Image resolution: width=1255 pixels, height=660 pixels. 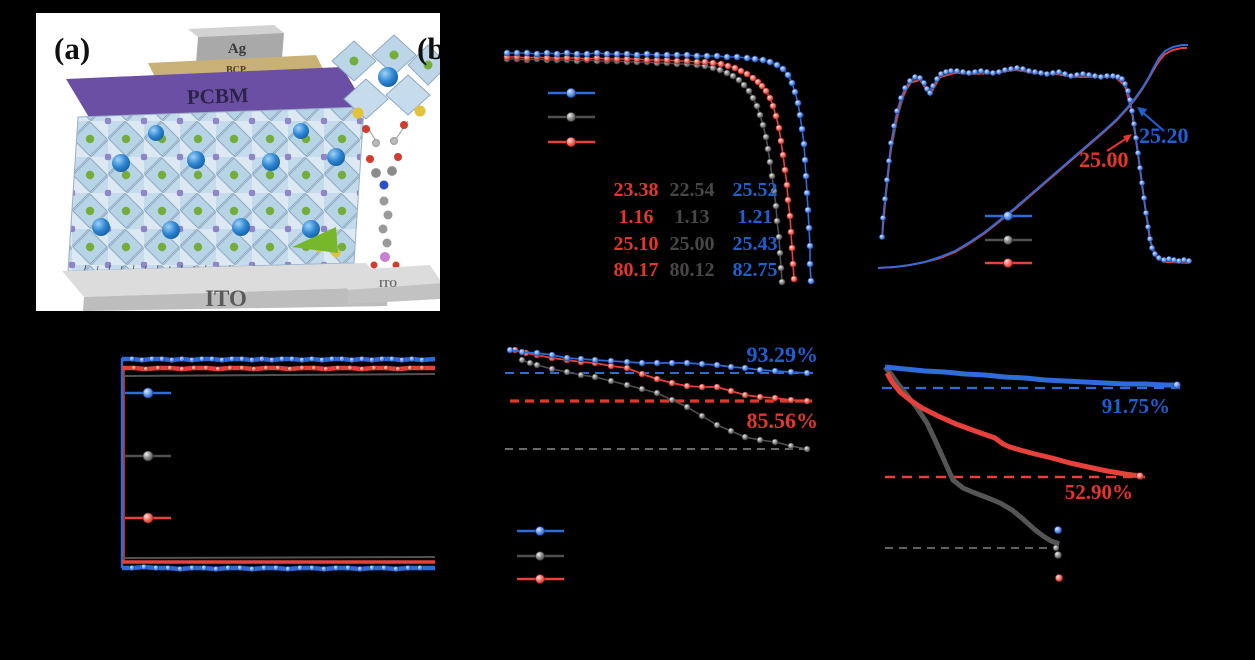 What do you see at coordinates (636, 190) in the screenshot?
I see `table-cell: 23.38` at bounding box center [636, 190].